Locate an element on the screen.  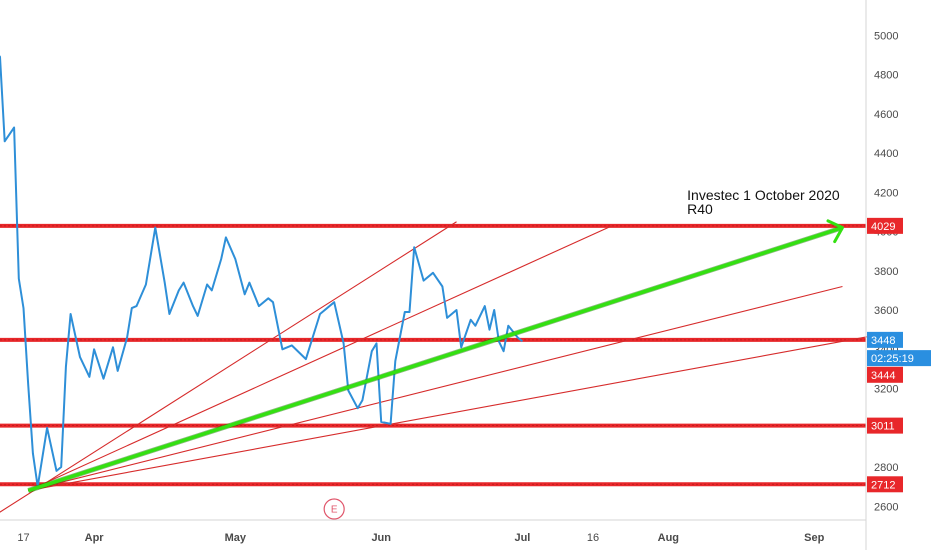
price-badge-1-text: 3448 is located at coordinates (883, 341).